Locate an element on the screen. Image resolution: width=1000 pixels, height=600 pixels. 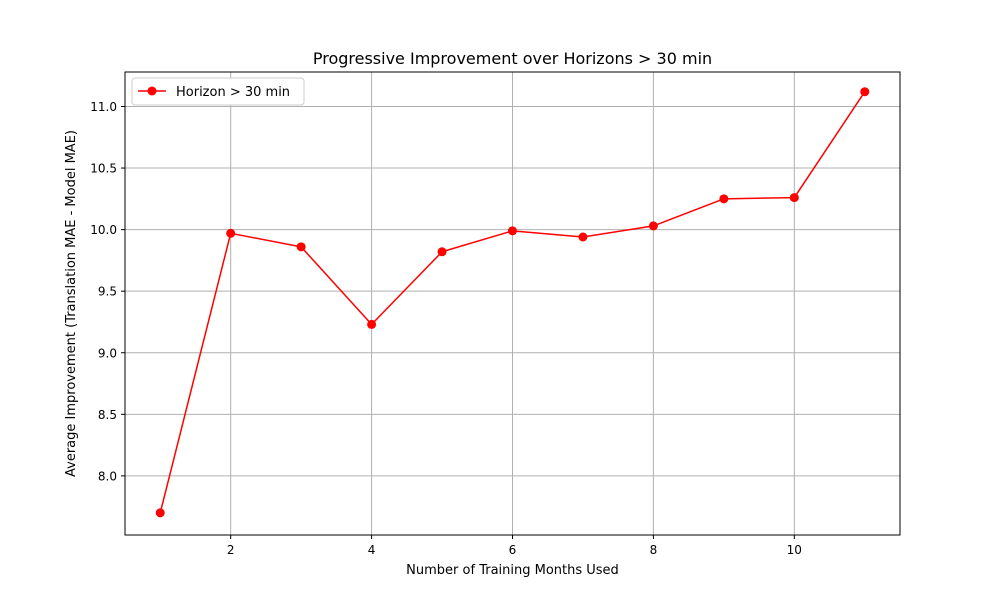
x-tick-label: 8 is located at coordinates (654, 550).